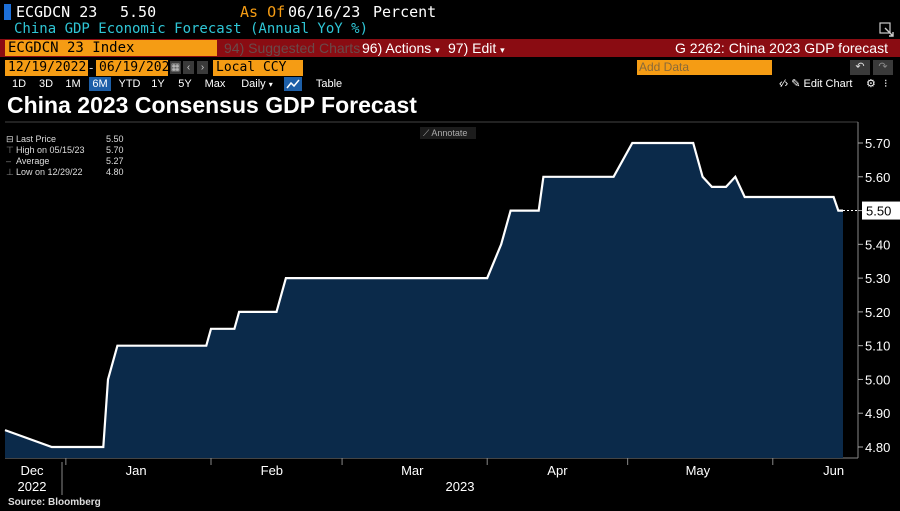  Describe the element at coordinates (32, 486) in the screenshot. I see `x-year-label: 2022` at that location.